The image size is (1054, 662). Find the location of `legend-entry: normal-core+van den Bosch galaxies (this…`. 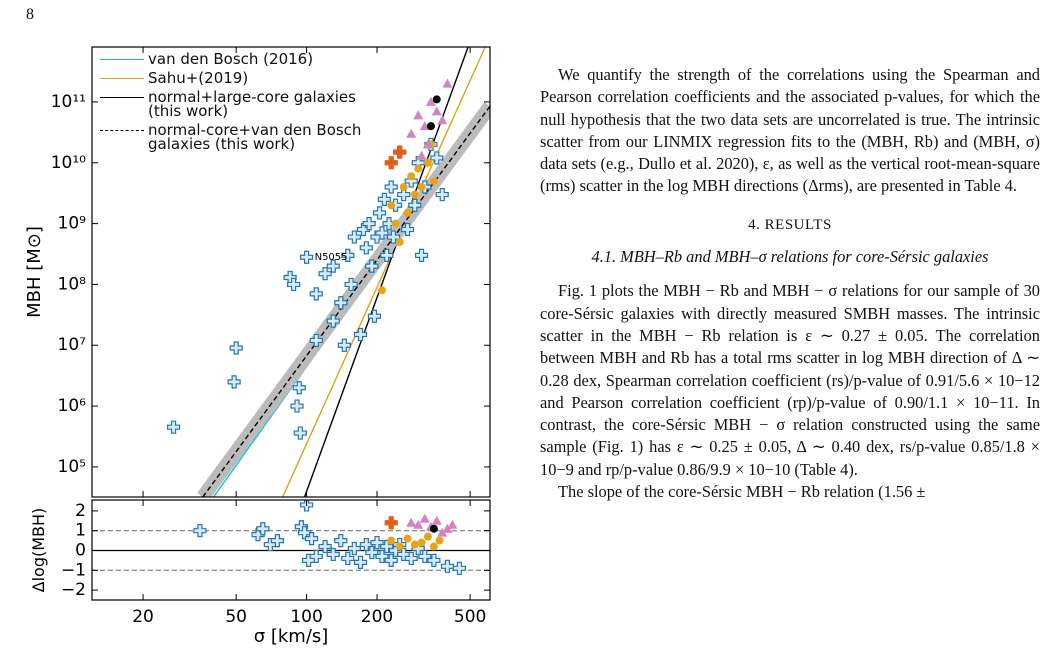

legend-entry: normal-core+van den Bosch galaxies (this… is located at coordinates (230, 137).